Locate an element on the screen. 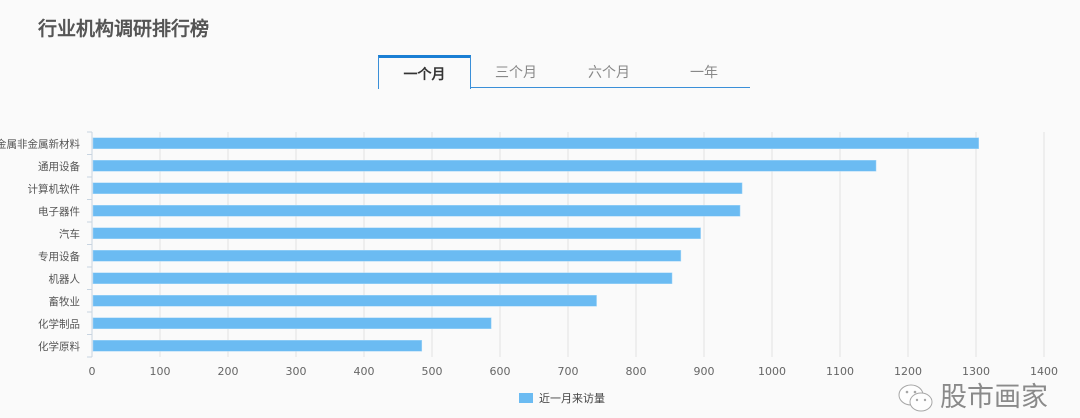 Image resolution: width=1080 pixels, height=418 pixels. y-tick-label: 电子器件 is located at coordinates (59, 211).